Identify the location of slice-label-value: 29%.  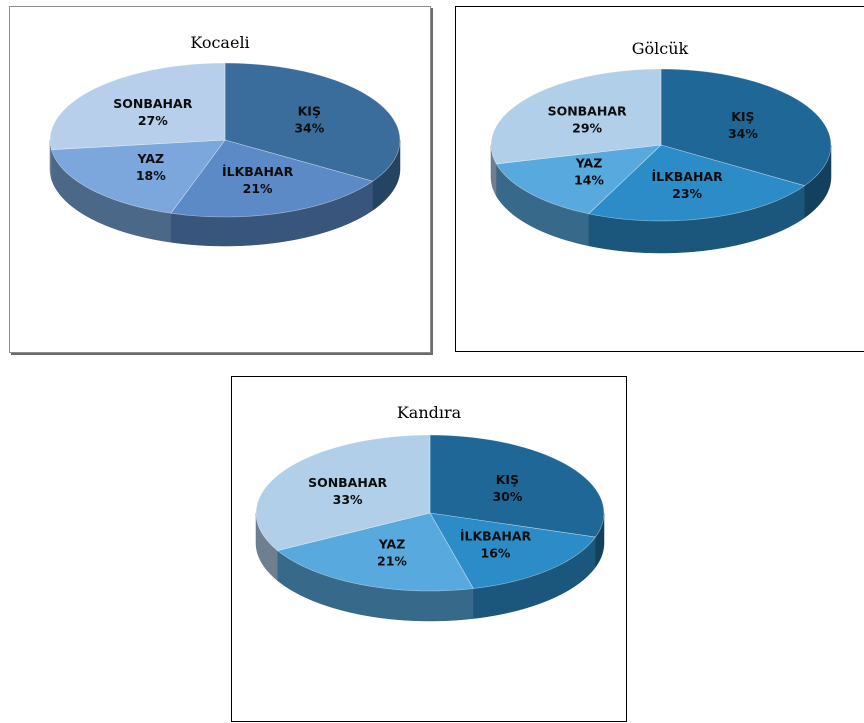
(587, 127).